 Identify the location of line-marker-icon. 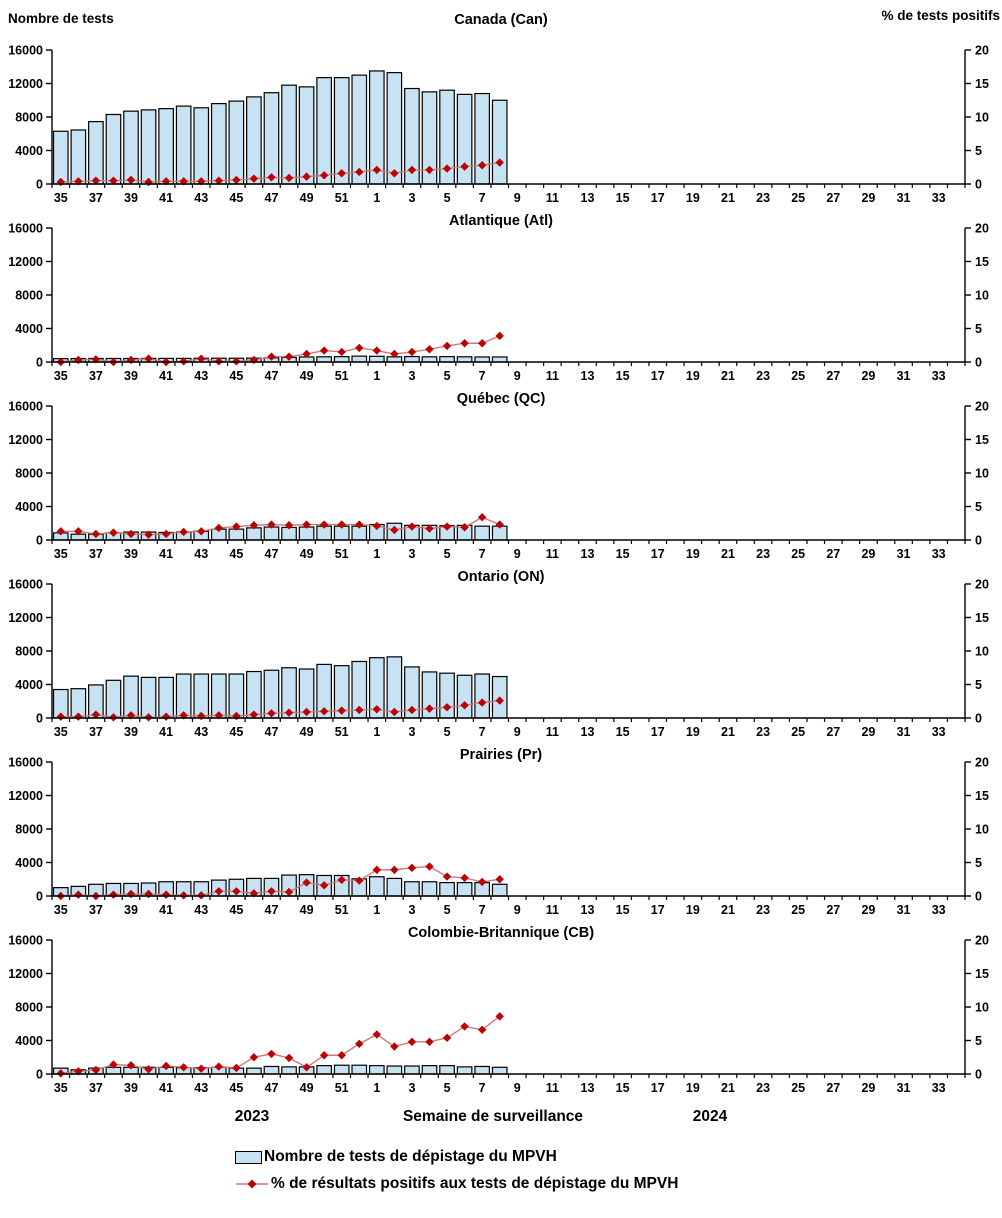
(252, 1184).